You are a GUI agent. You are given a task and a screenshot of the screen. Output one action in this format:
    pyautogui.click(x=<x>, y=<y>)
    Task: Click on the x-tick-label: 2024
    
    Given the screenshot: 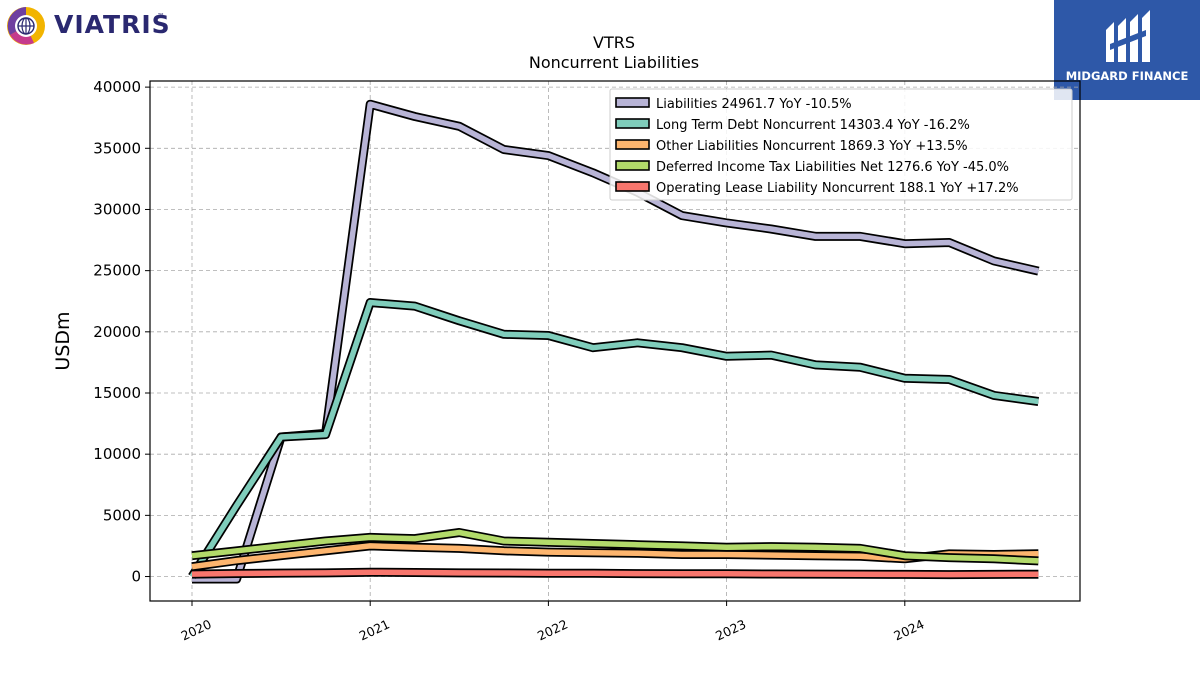 What is the action you would take?
    pyautogui.click(x=908, y=629)
    